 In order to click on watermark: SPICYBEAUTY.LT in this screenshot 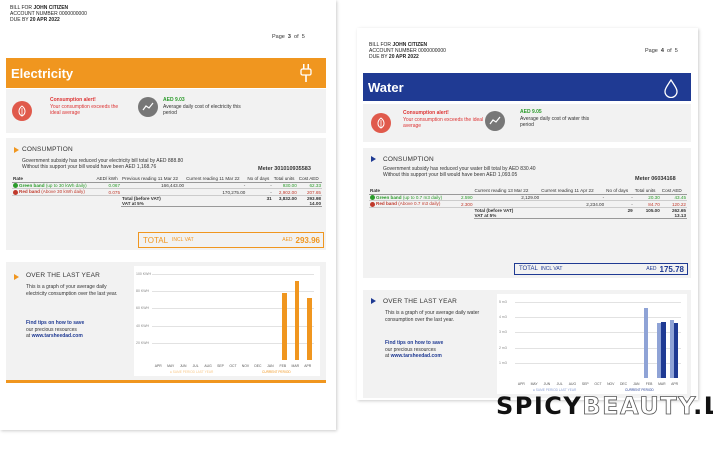, I will do `click(604, 406)`.